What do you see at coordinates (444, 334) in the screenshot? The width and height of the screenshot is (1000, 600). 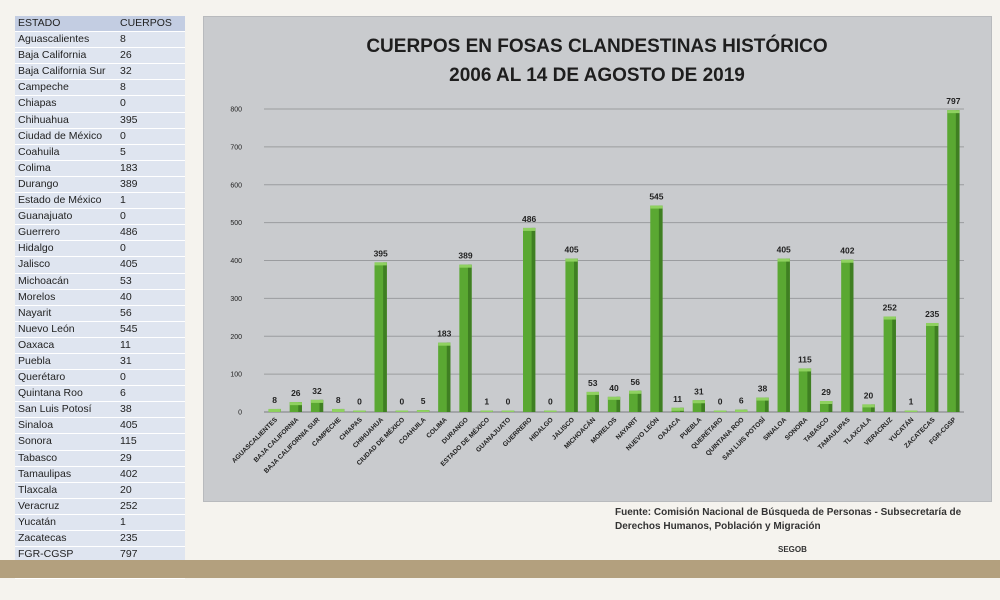 I see `data-label: 183` at bounding box center [444, 334].